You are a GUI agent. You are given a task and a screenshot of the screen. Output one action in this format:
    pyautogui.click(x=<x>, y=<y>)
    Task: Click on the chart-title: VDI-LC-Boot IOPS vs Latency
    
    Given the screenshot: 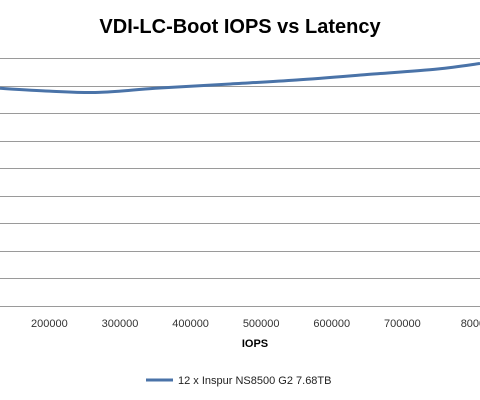 What is the action you would take?
    pyautogui.click(x=240, y=27)
    